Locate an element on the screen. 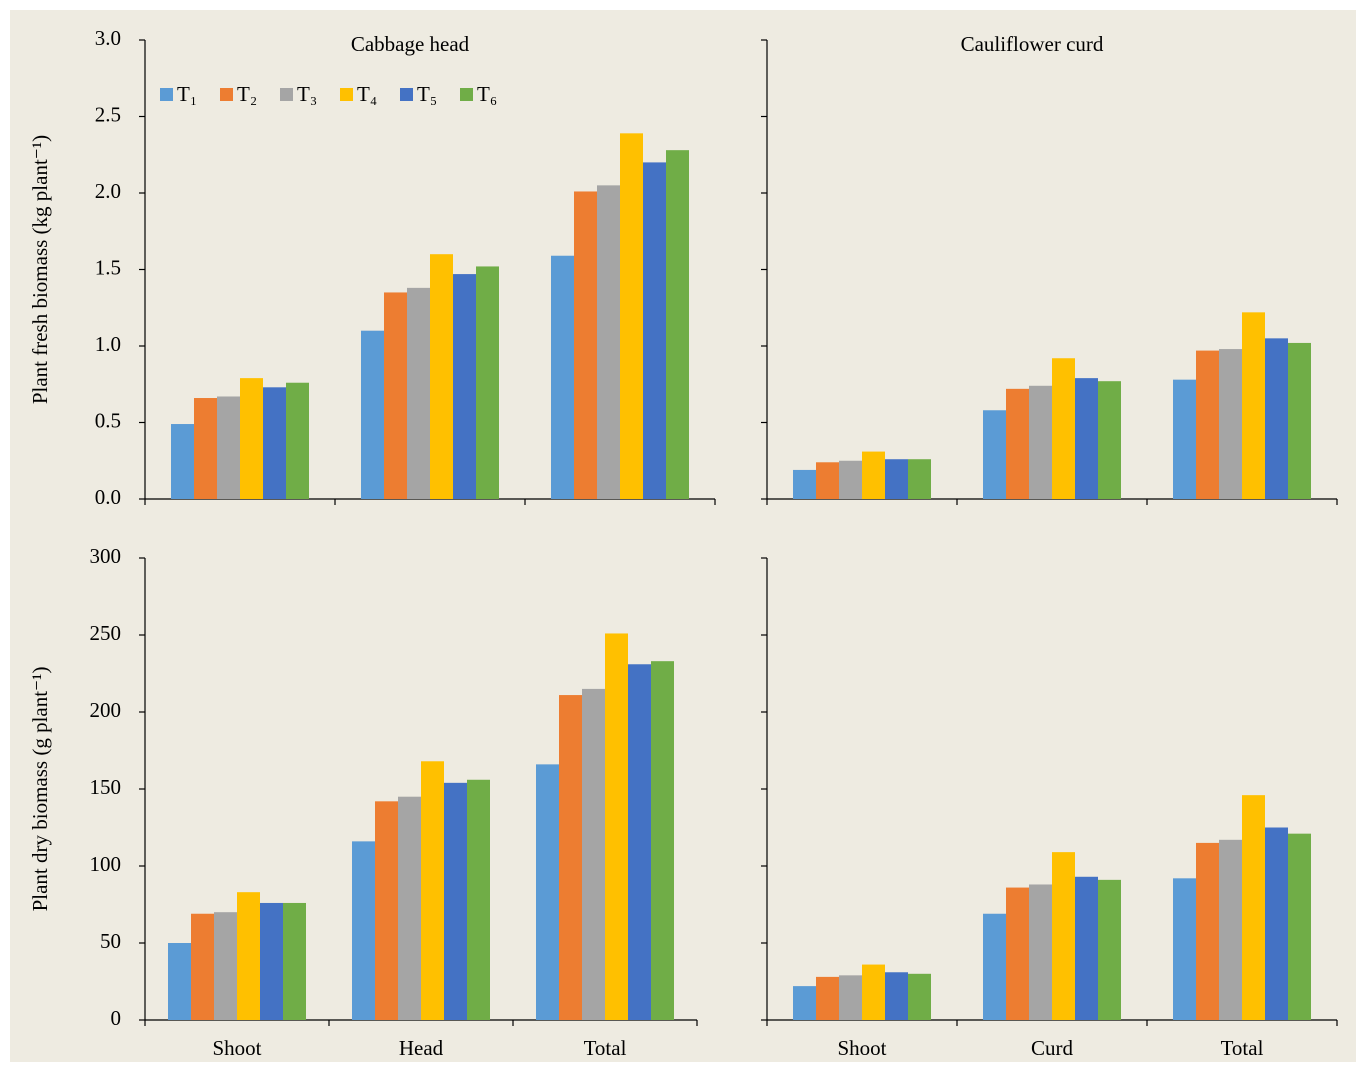 The image size is (1360, 1068). y-tick-label: 2.0 is located at coordinates (108, 191).